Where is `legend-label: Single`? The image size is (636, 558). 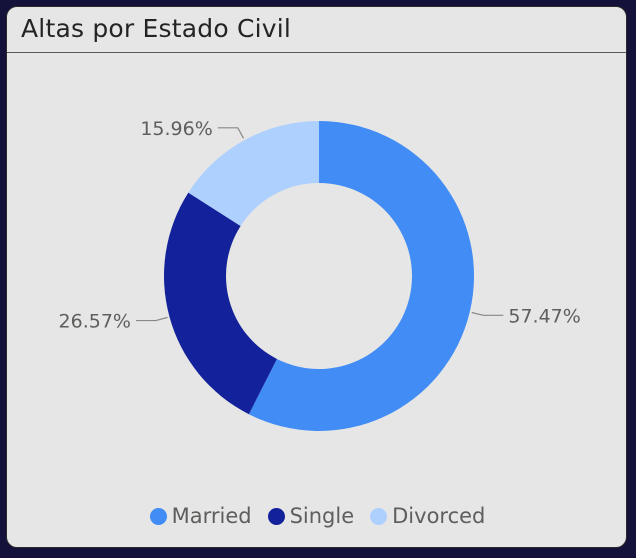
legend-label: Single is located at coordinates (322, 516).